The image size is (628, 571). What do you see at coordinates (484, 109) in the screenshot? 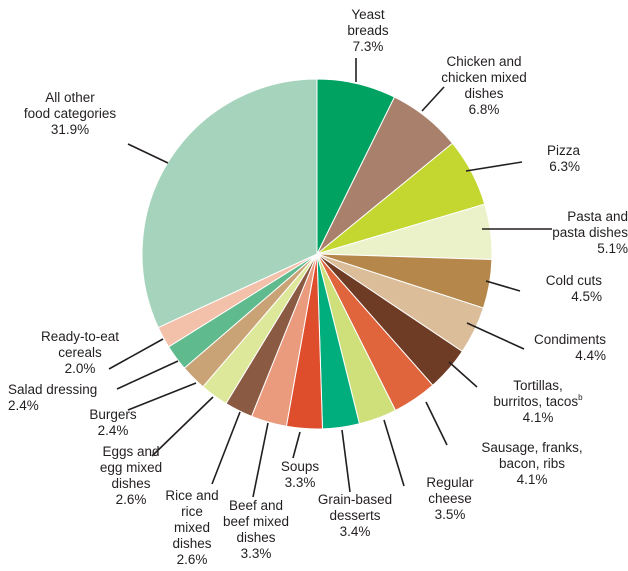
I see `slice-label-line: 6.8%` at bounding box center [484, 109].